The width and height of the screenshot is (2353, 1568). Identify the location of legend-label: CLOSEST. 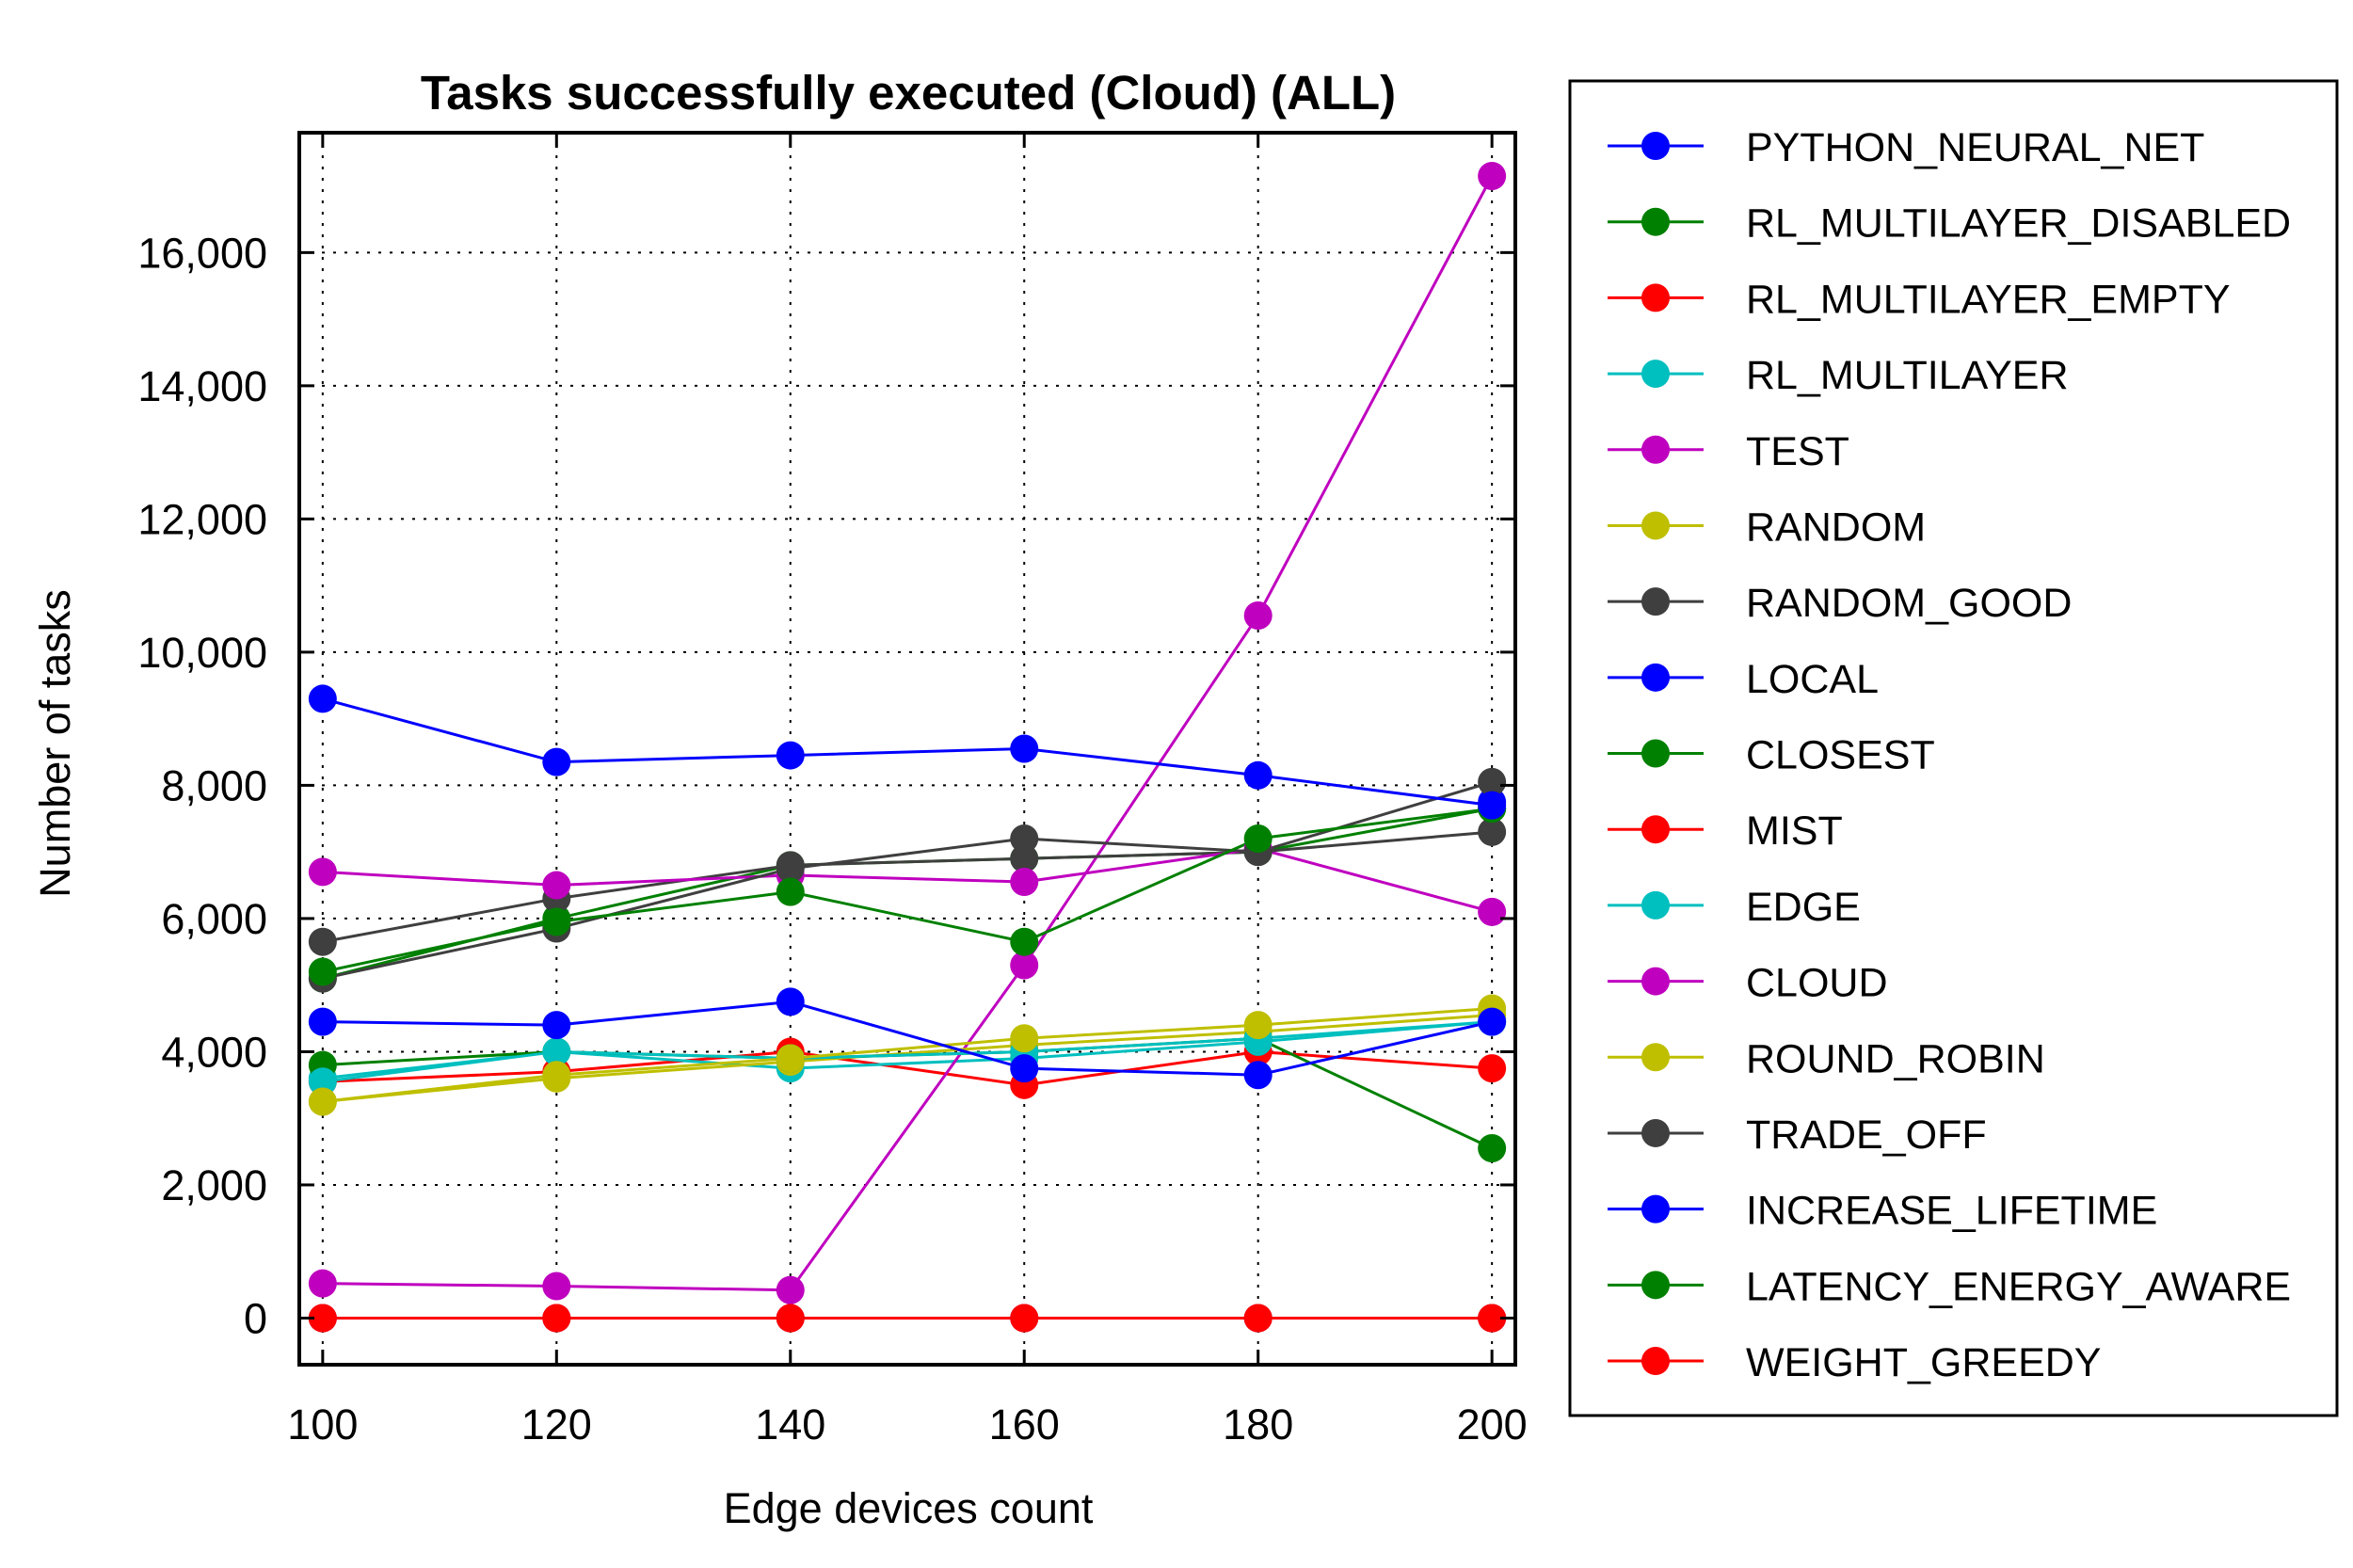
(1841, 755).